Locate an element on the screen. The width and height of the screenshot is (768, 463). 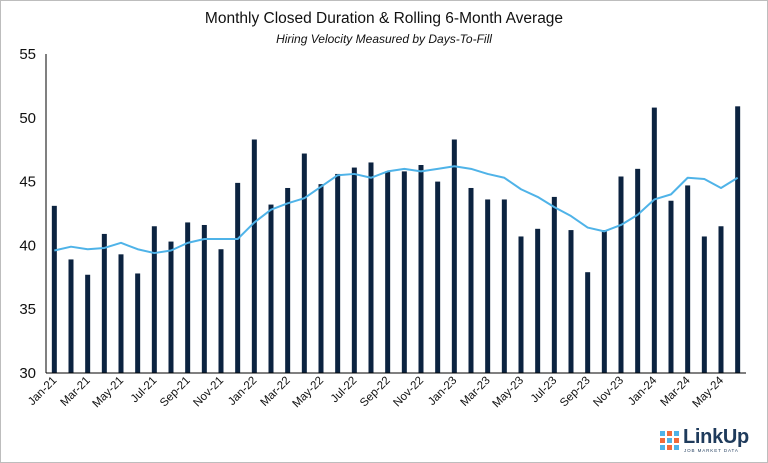
x-tick-label: Mar-23 is located at coordinates (476, 392).